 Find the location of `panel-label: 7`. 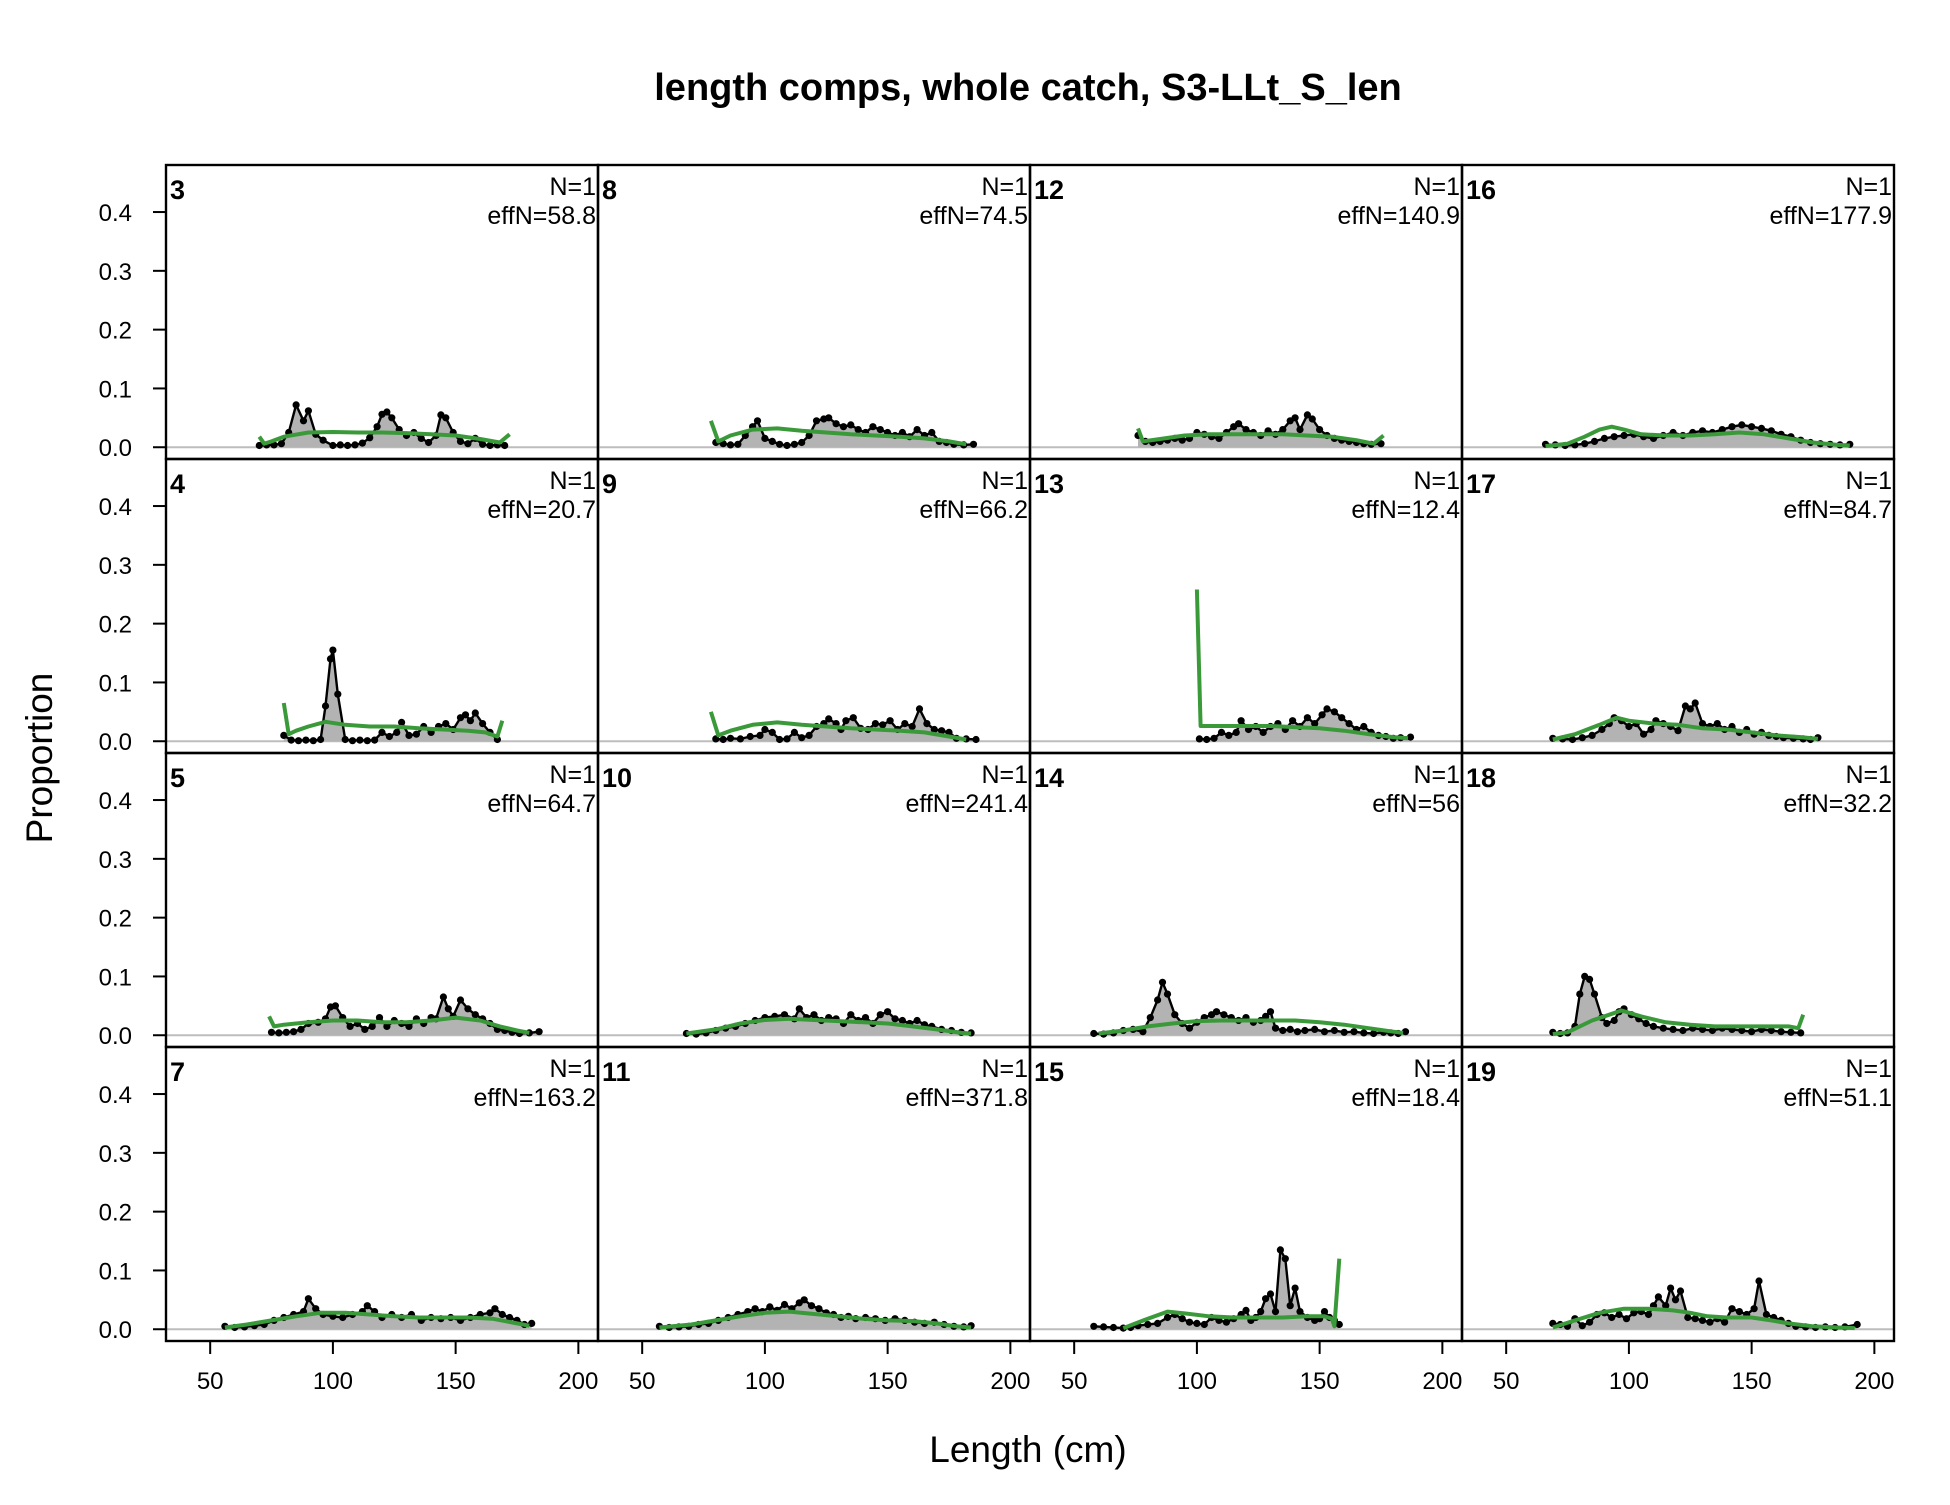

panel-label: 7 is located at coordinates (177, 1072).